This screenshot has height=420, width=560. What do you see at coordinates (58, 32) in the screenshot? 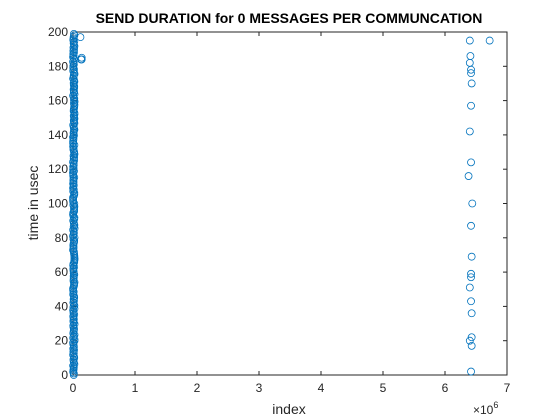
I see `y-tick-label: 200` at bounding box center [58, 32].